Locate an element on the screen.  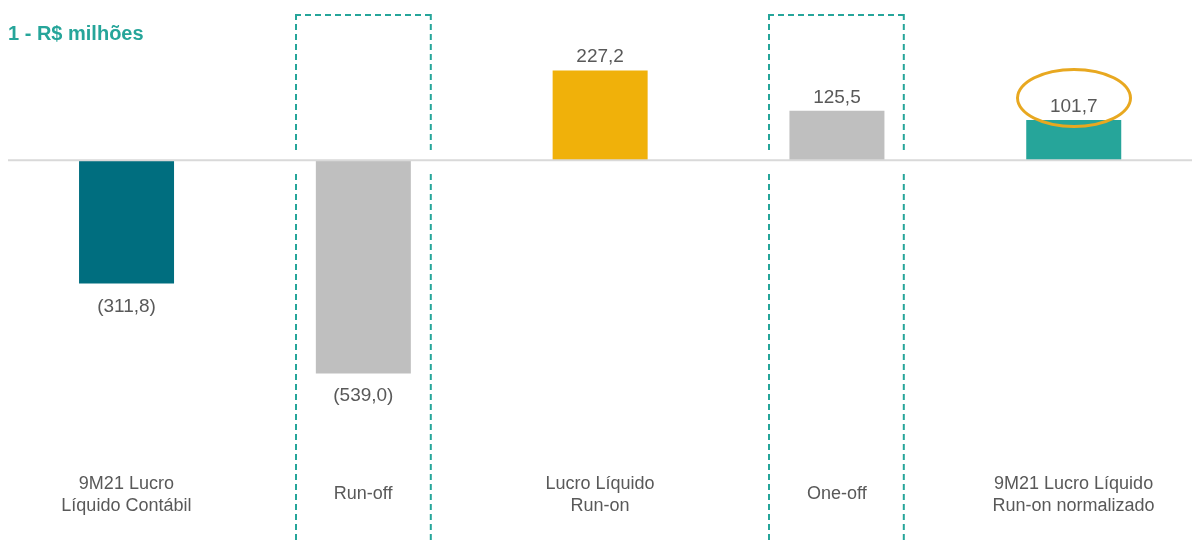
x-tick-label: 9M21 Lucro Líquido Contábil is located at coordinates (126, 494).